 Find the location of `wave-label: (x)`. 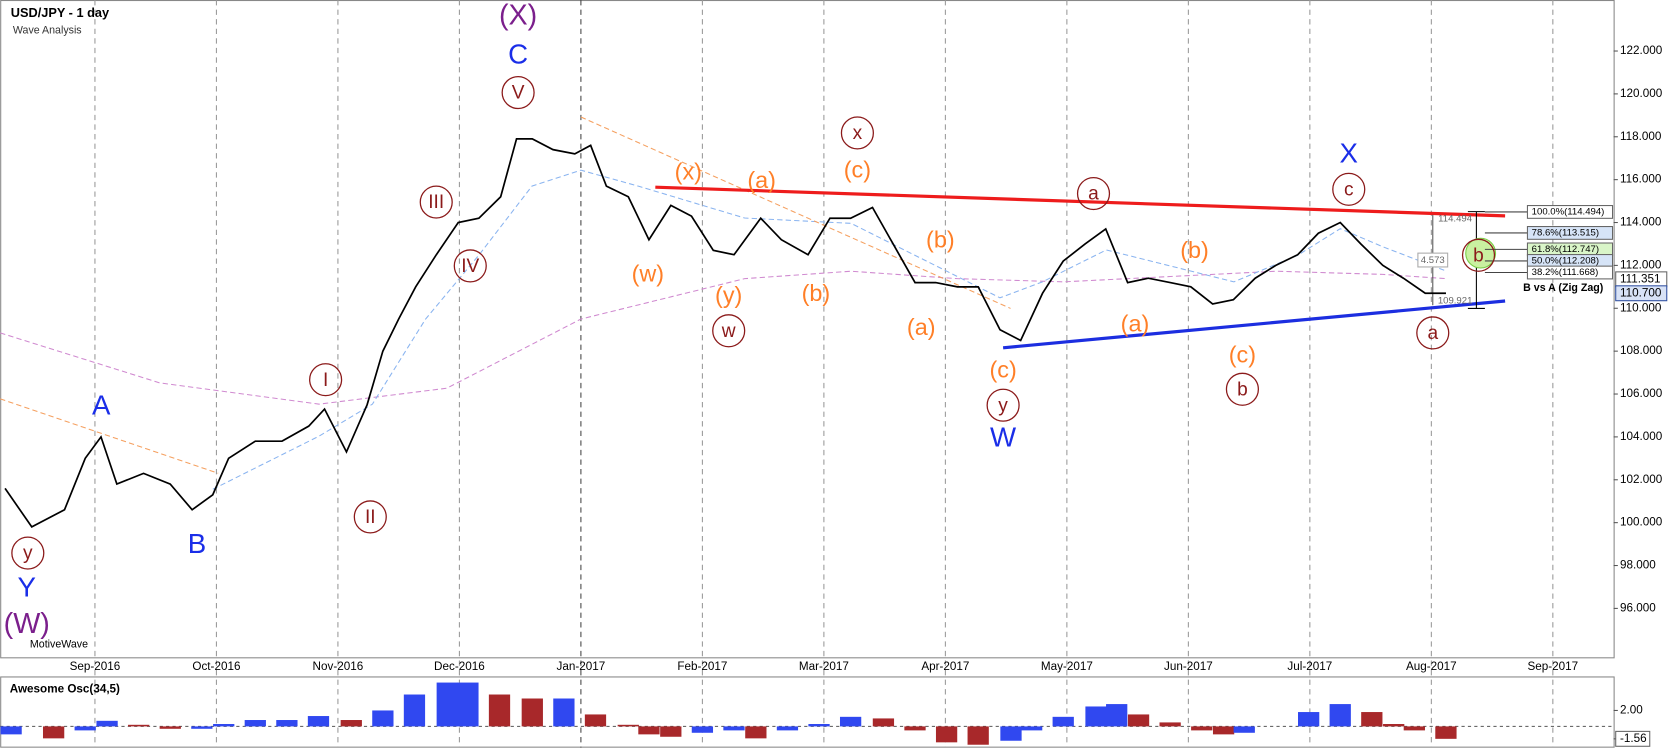

wave-label: (x) is located at coordinates (688, 172).